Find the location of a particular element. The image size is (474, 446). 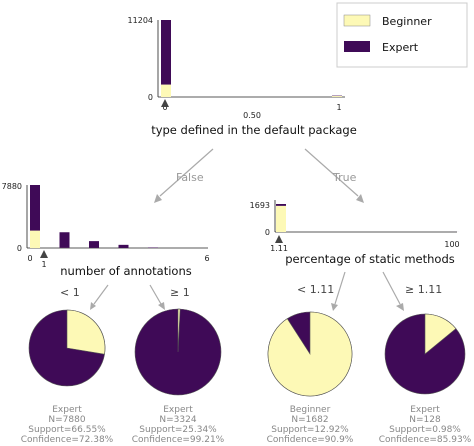

leaf-confidence-label: Confidence=72.38% is located at coordinates (67, 440).